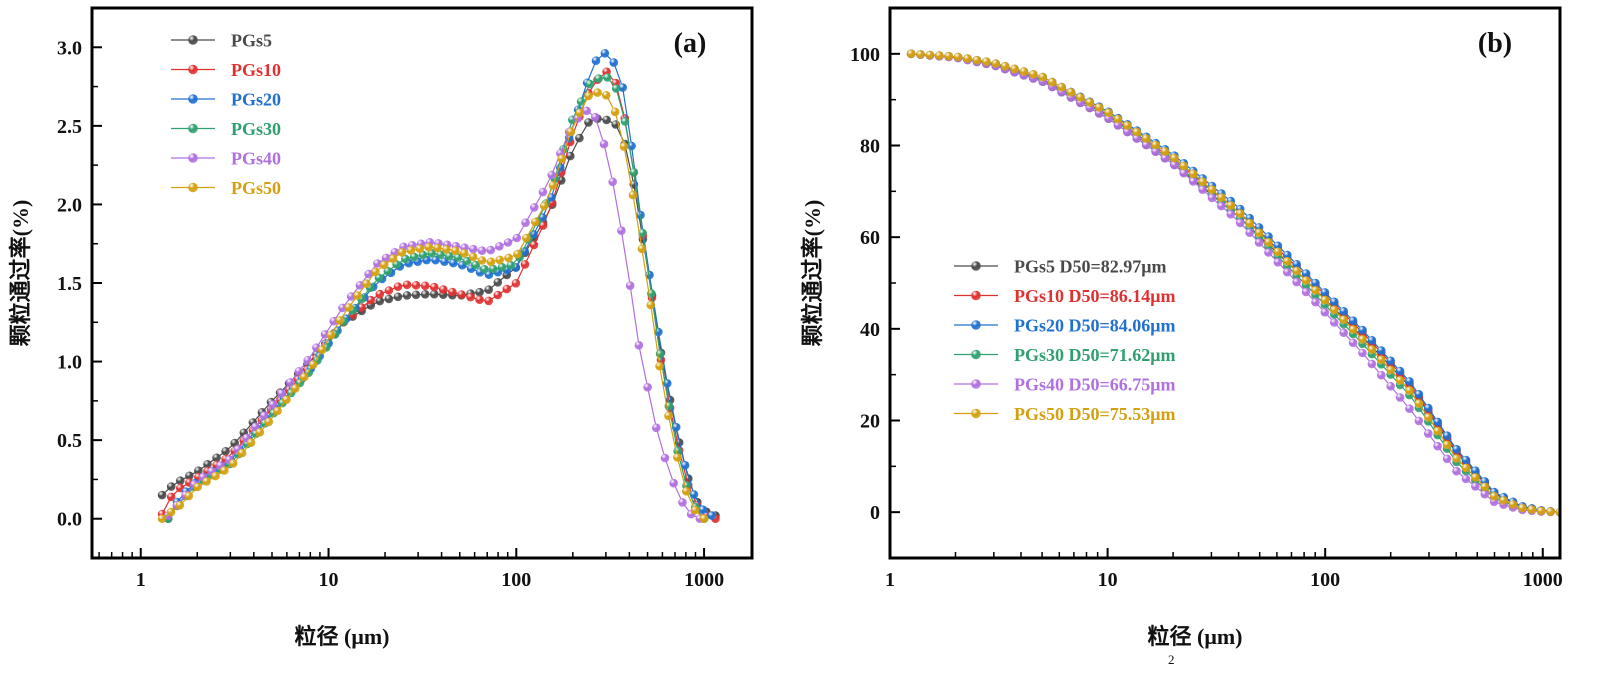  Describe the element at coordinates (1064, 355) in the screenshot. I see `legend-item-PGs30: PGs30 D50=71.62μm` at that location.